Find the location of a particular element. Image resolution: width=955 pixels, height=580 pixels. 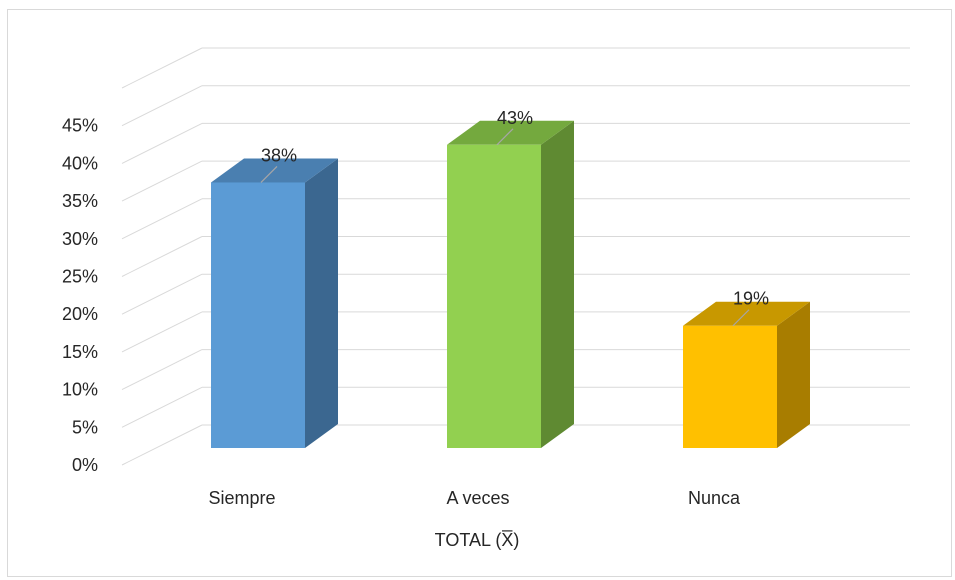

y-tick-label: 0% is located at coordinates (85, 465).